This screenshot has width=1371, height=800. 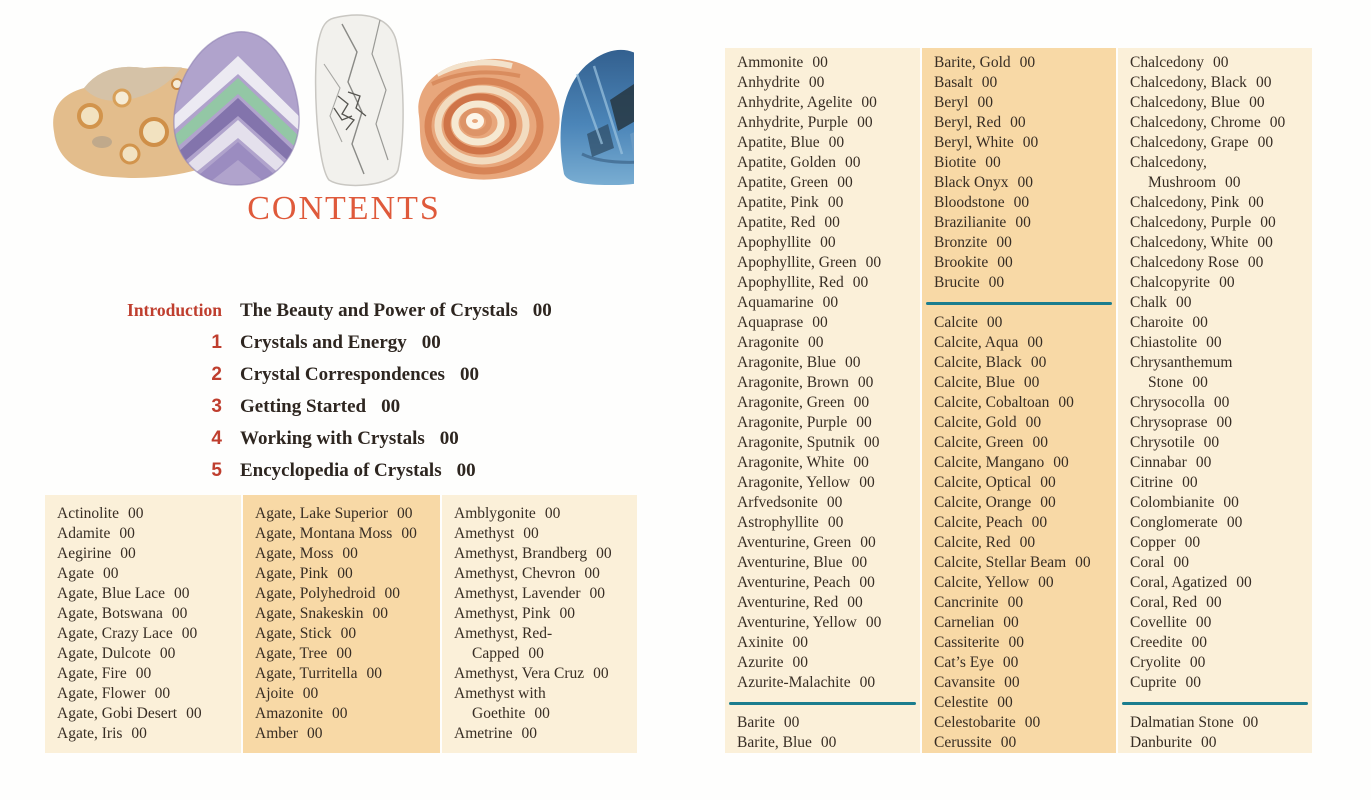 I want to click on crystal-name: Covellite, so click(x=1158, y=622).